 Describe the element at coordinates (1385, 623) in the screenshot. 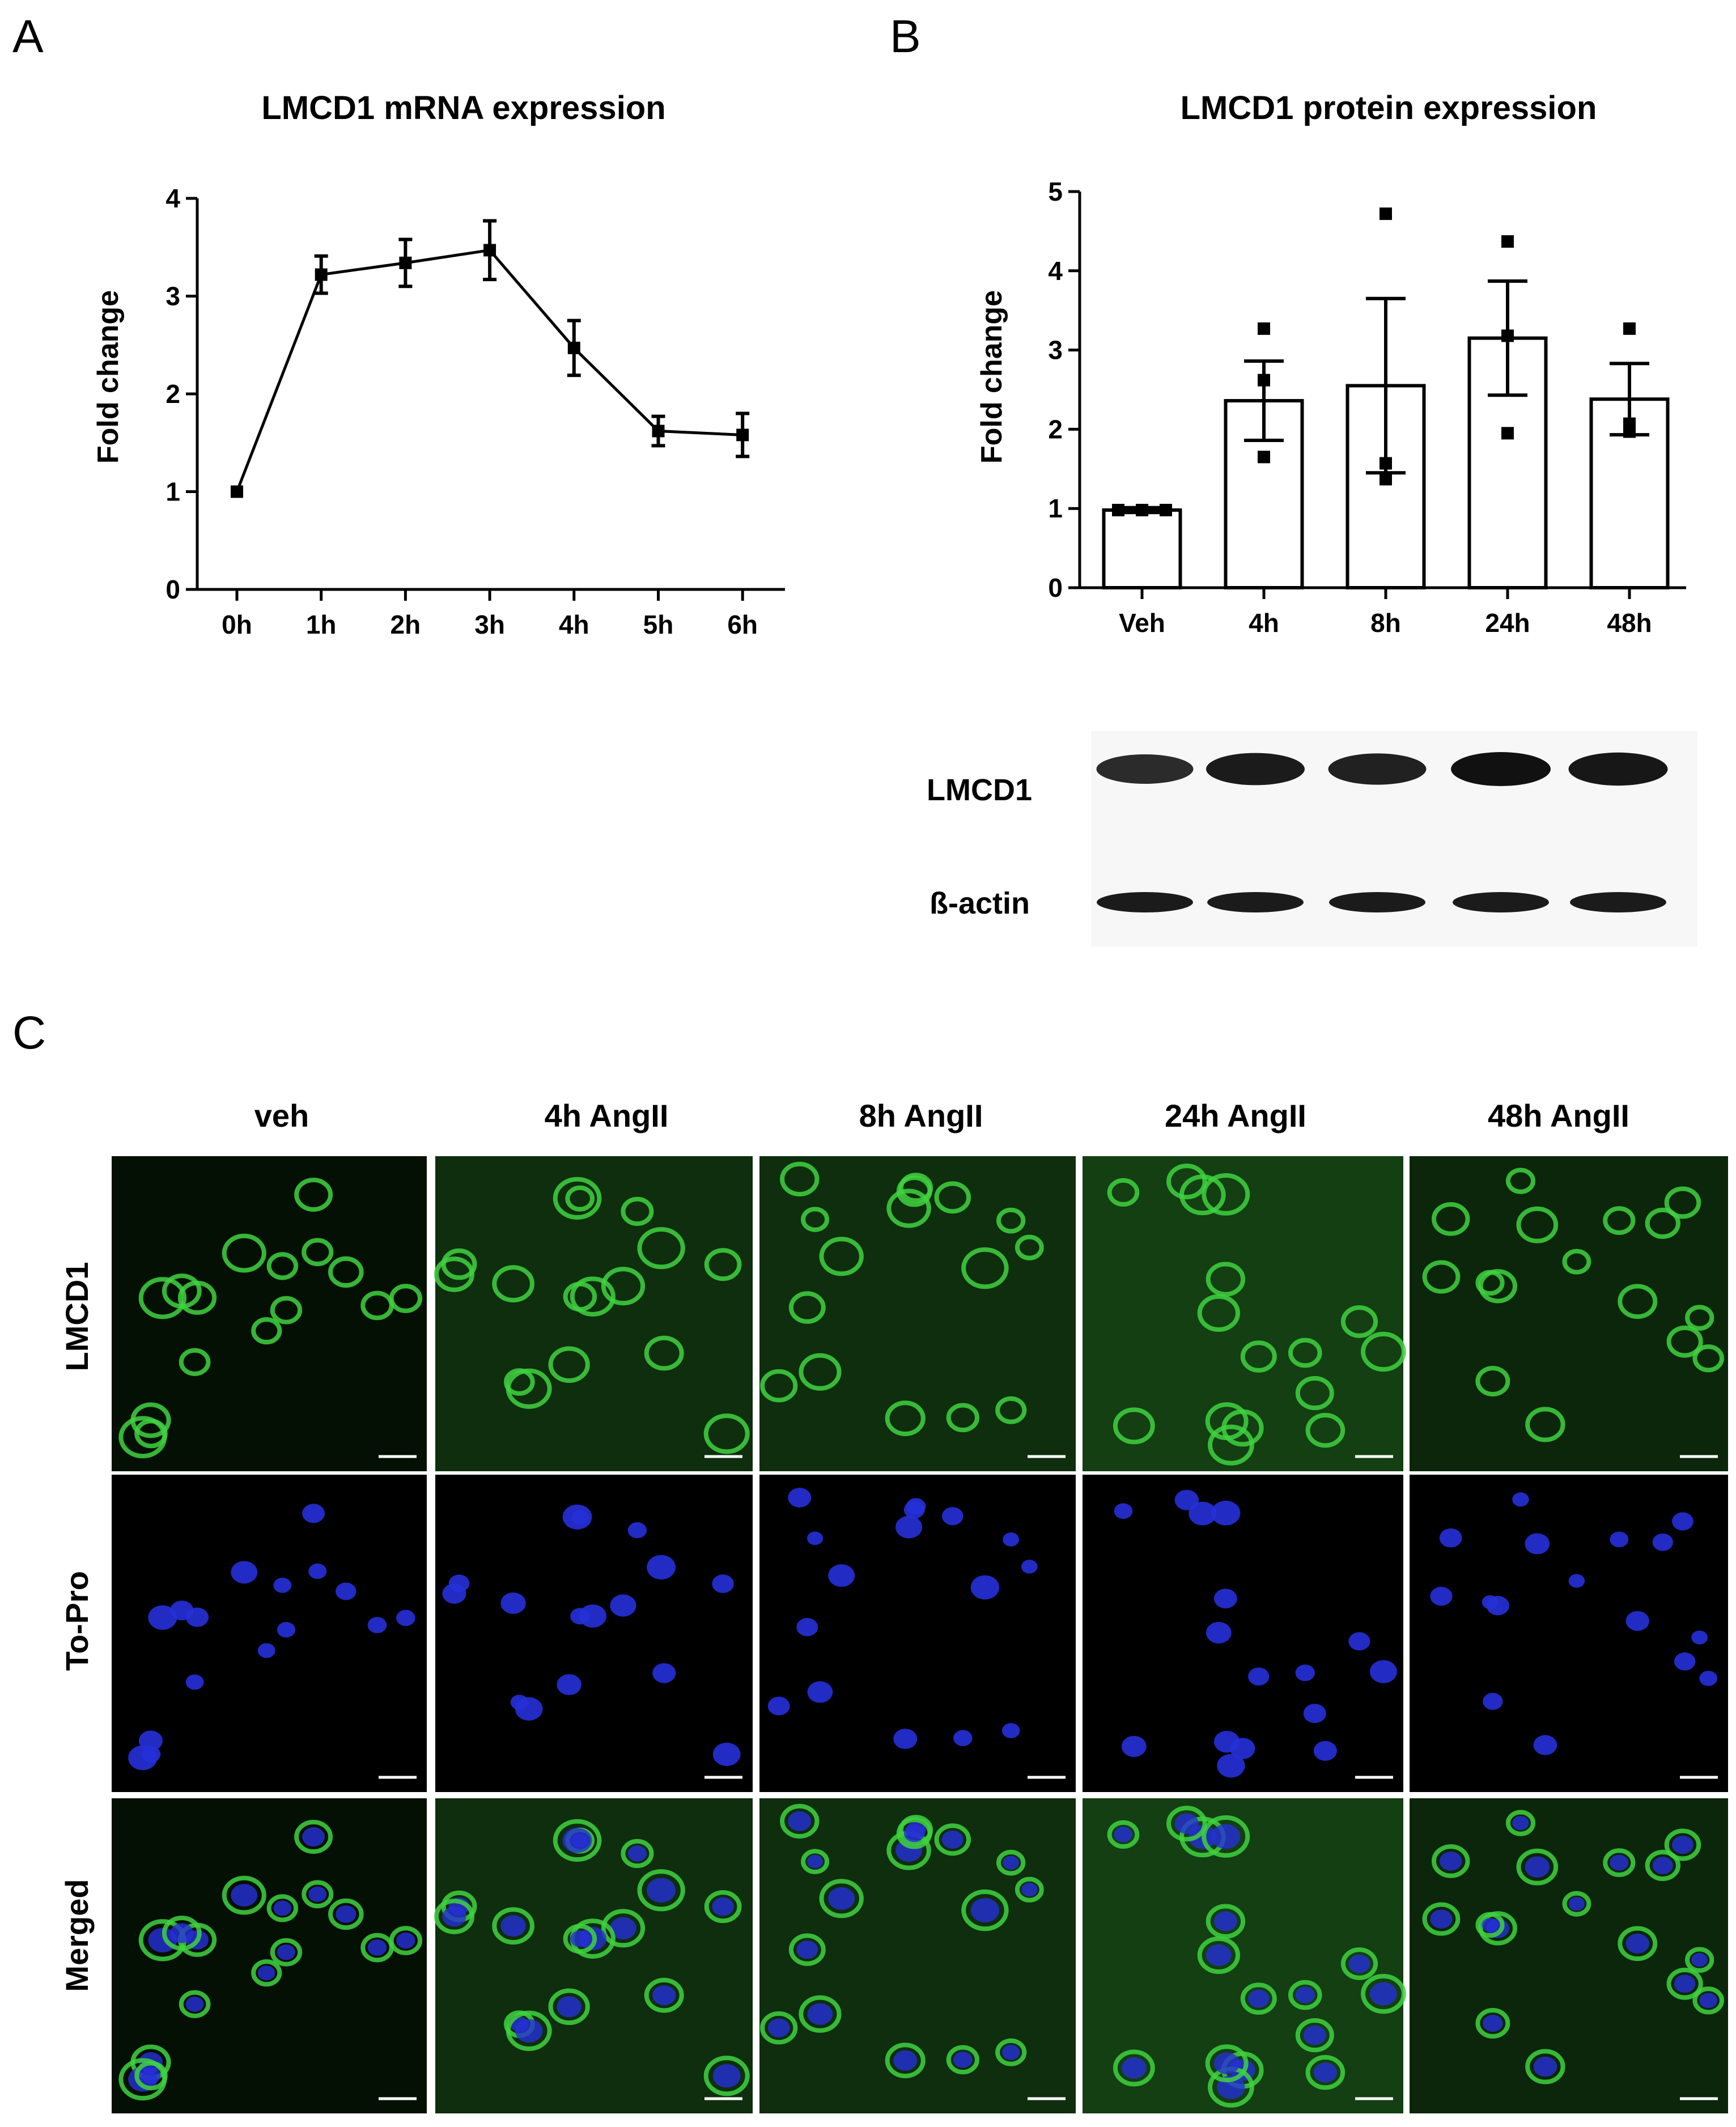

I see `chart-b-x-tick-label: 8h` at that location.